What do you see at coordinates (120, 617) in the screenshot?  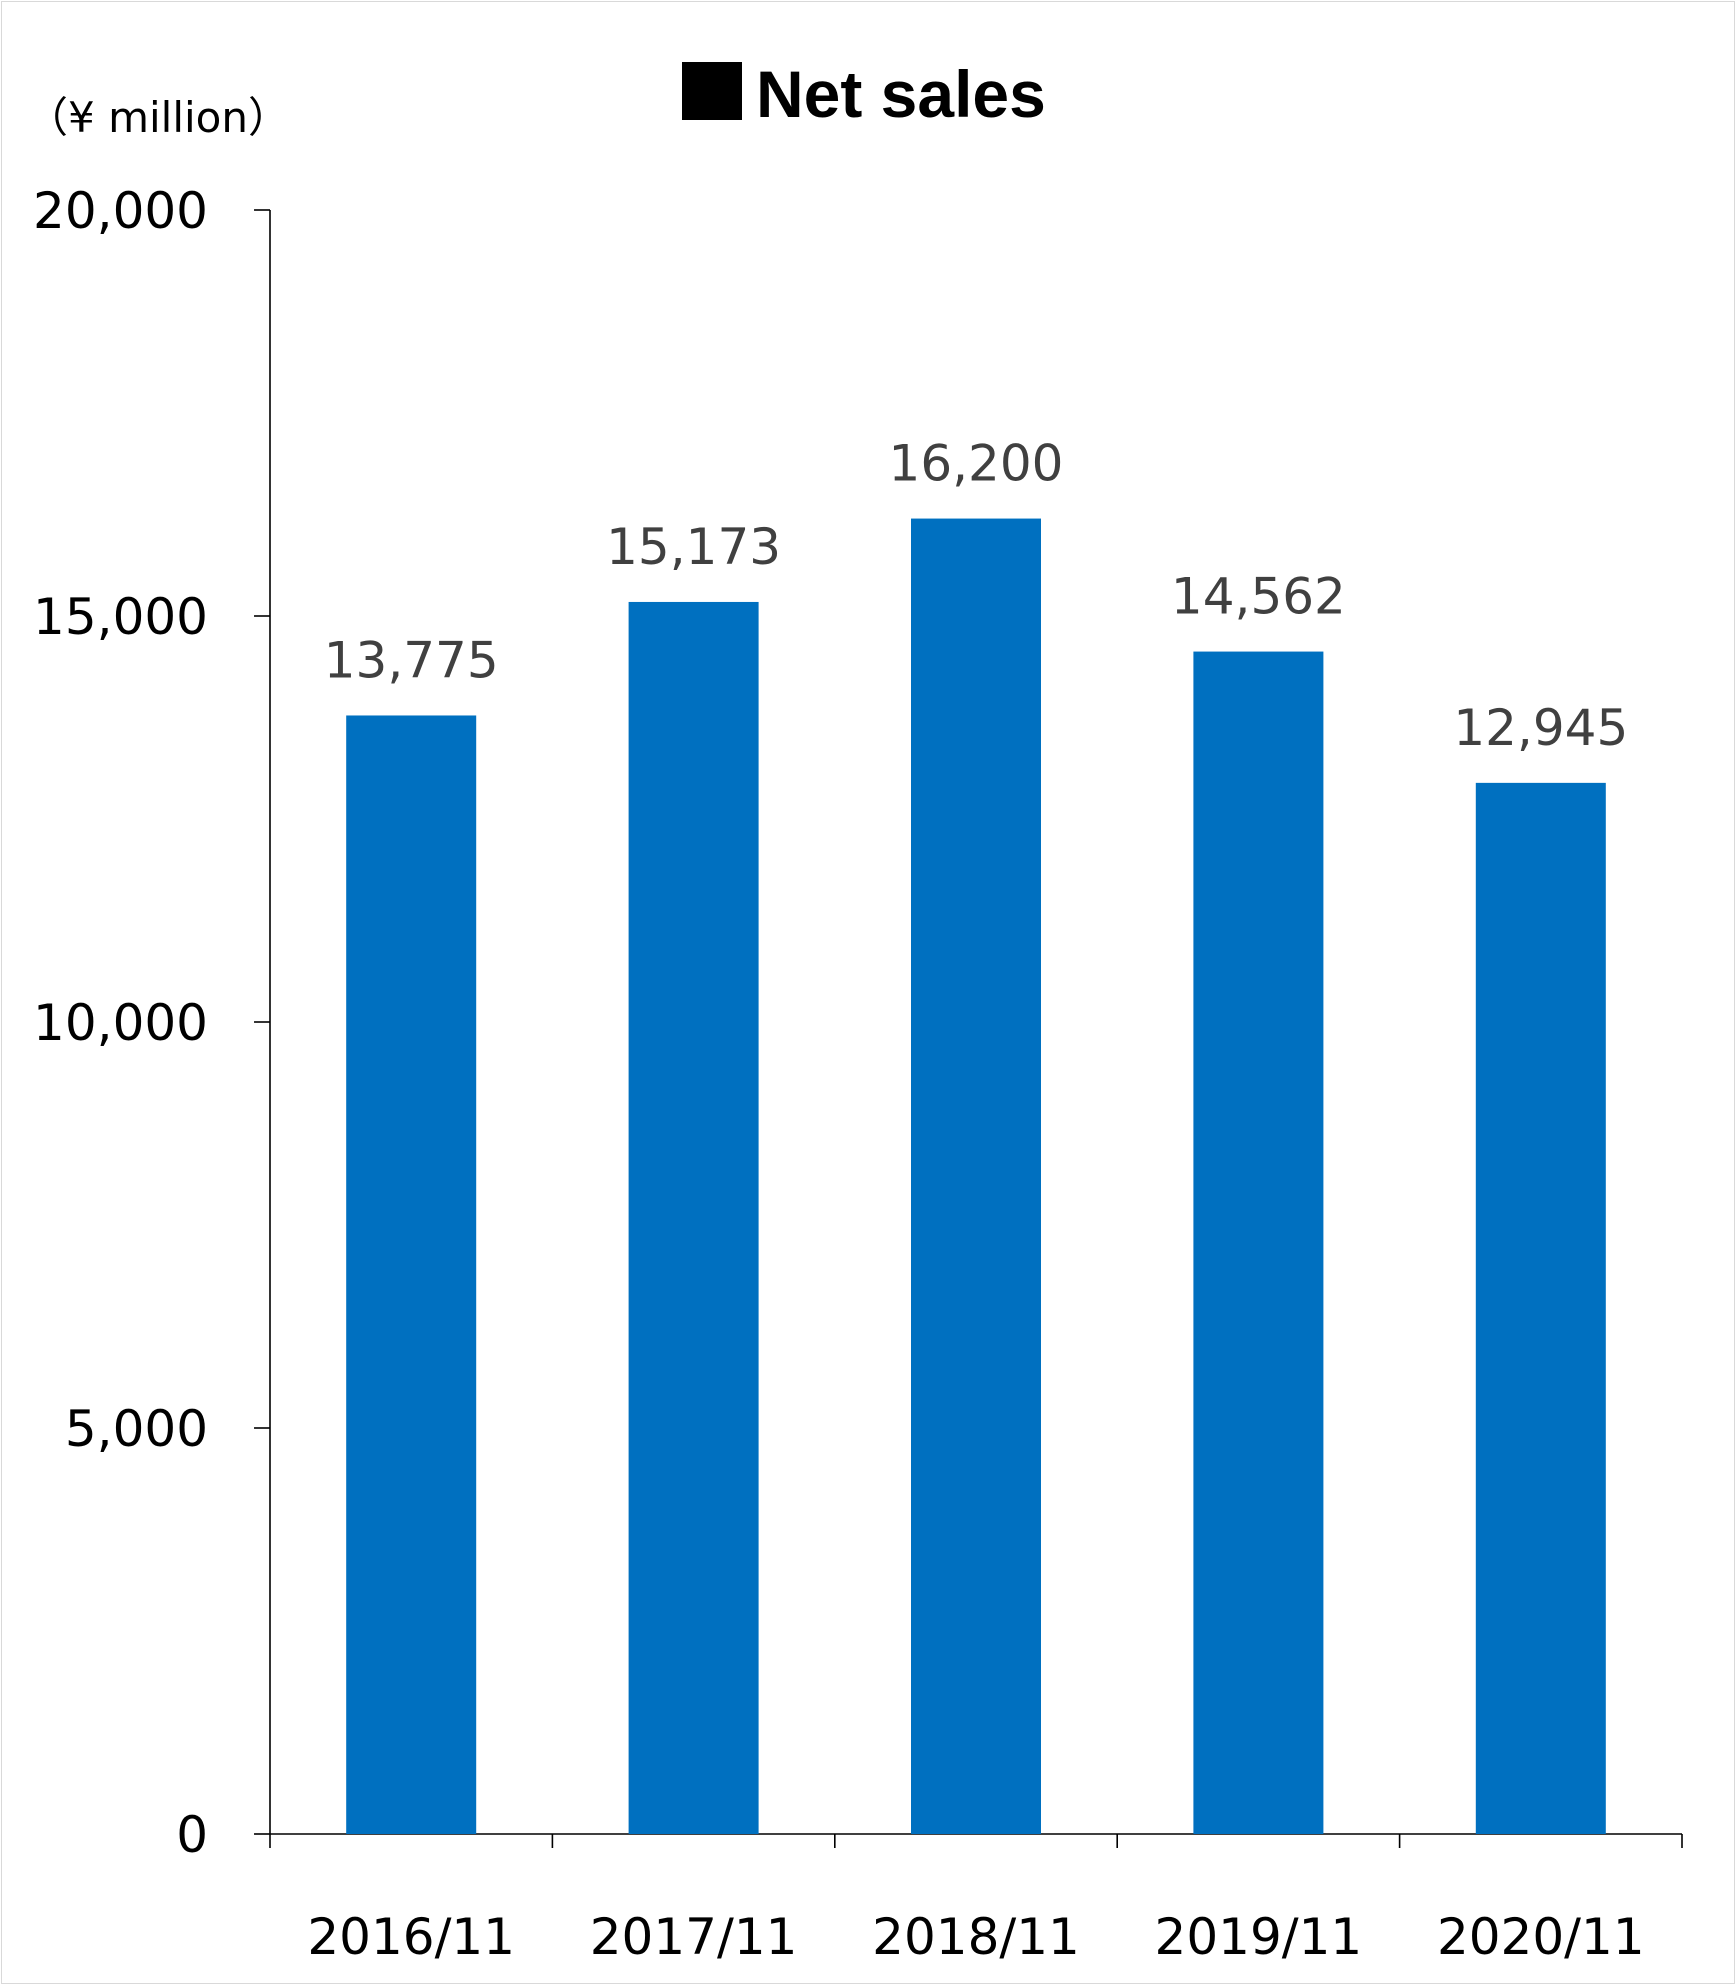 I see `y-tick-label: 15,000` at bounding box center [120, 617].